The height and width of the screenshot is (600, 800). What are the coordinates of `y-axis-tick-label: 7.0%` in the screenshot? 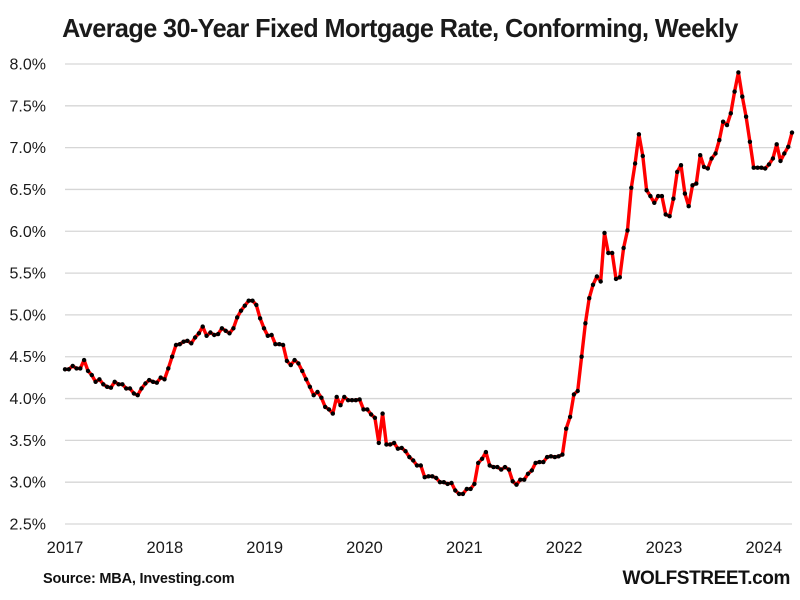 It's located at (28, 148).